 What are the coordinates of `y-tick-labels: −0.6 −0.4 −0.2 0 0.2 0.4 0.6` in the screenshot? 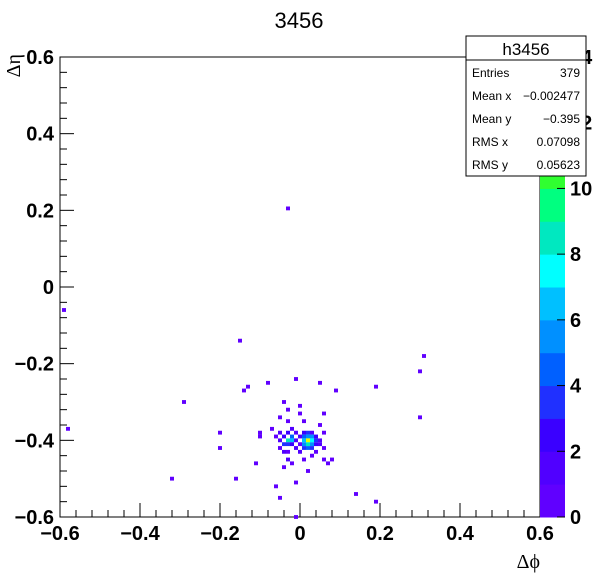 It's located at (35, 288).